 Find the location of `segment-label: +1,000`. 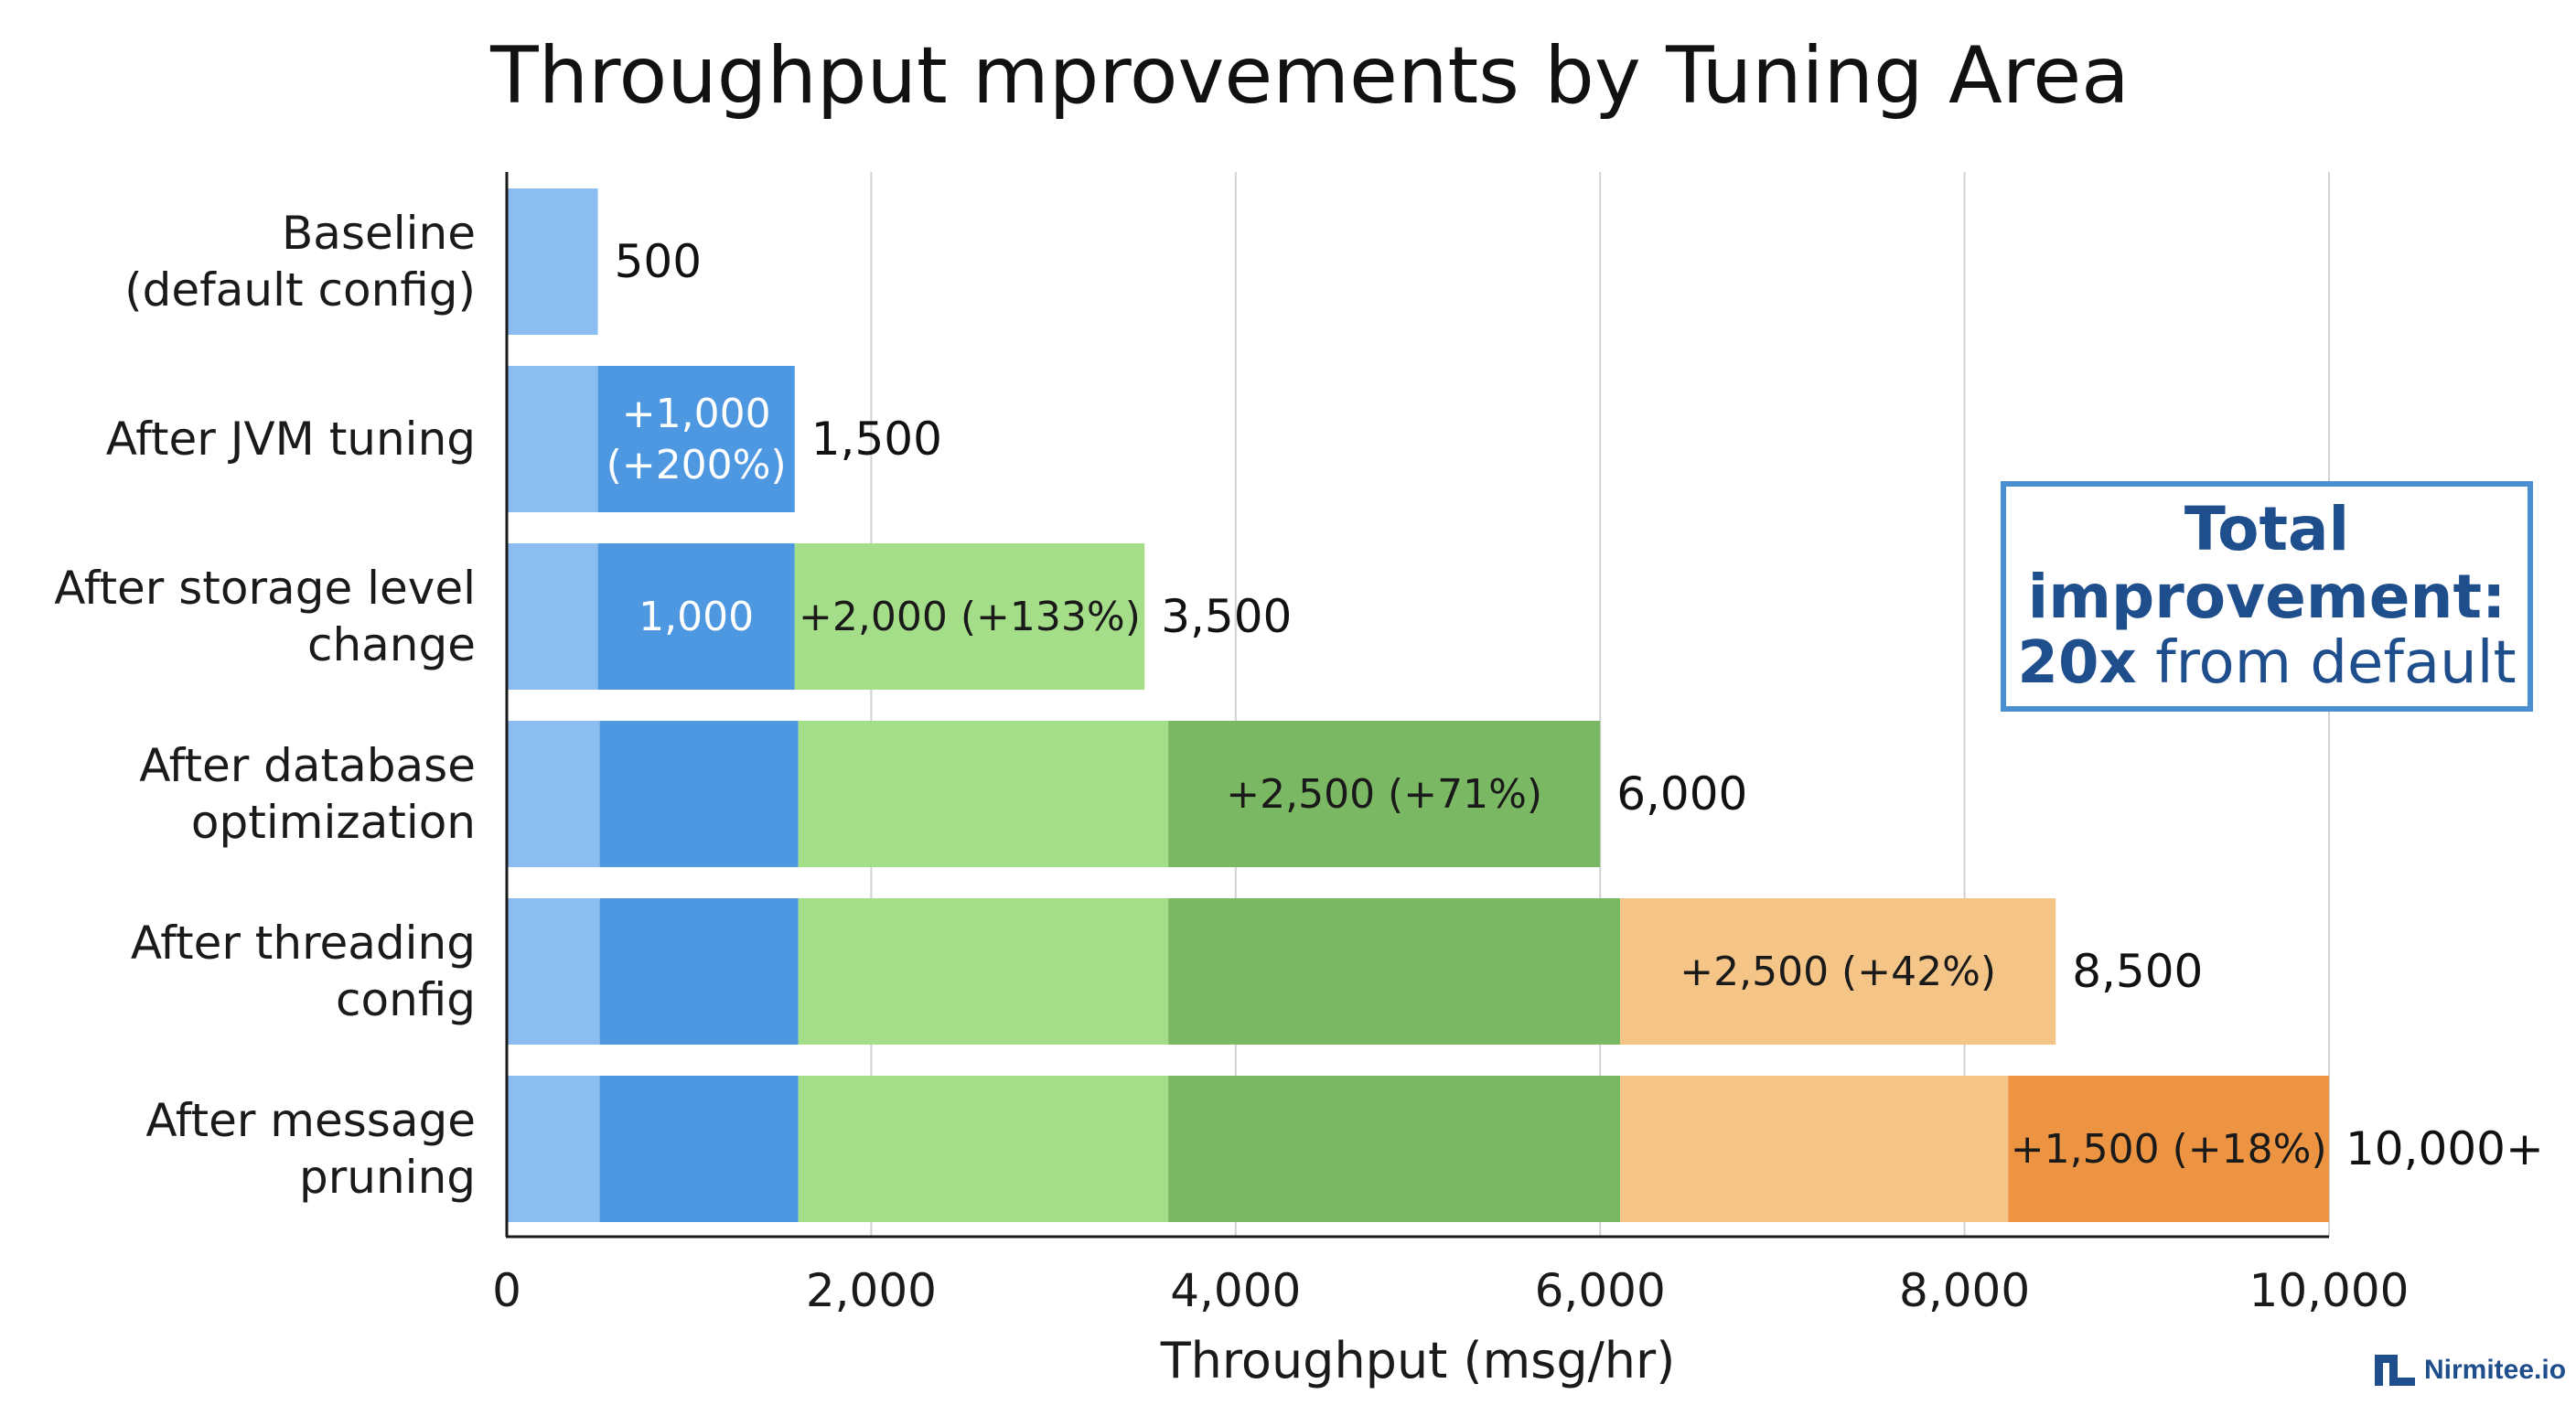

segment-label: +1,000 is located at coordinates (696, 414).